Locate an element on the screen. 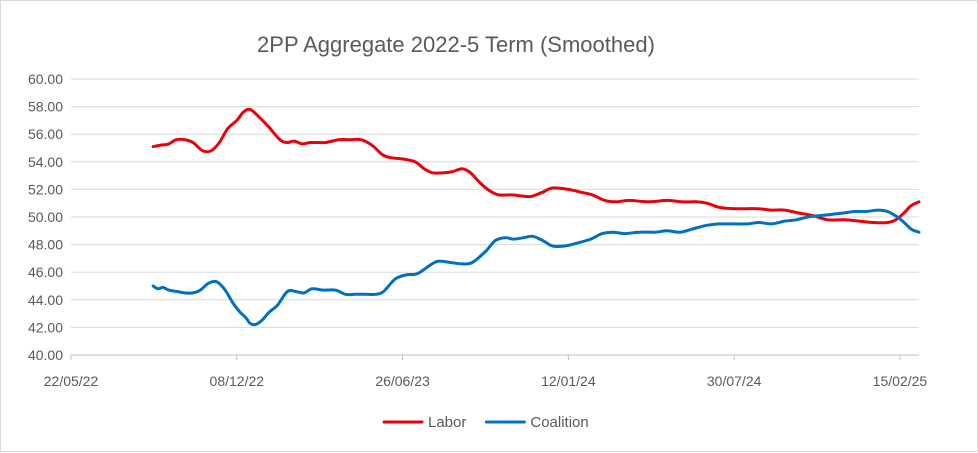 The height and width of the screenshot is (453, 978). x-tick-label: 30/07/24 is located at coordinates (734, 381).